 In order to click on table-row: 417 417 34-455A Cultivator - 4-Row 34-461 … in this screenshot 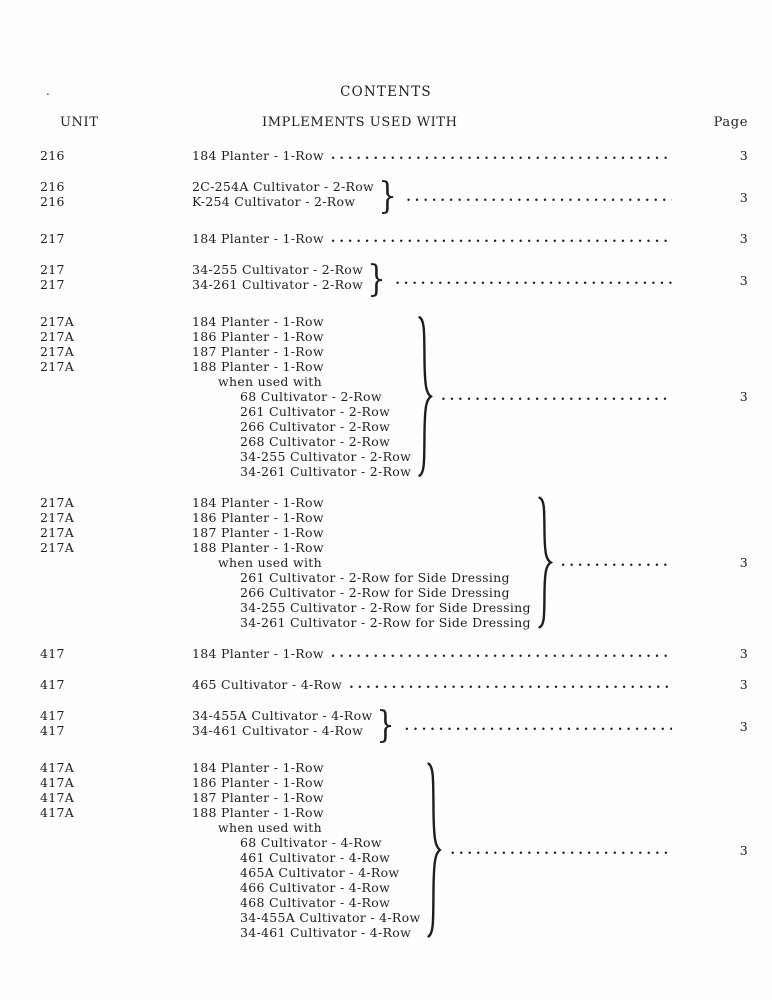, I will do `click(394, 726)`.